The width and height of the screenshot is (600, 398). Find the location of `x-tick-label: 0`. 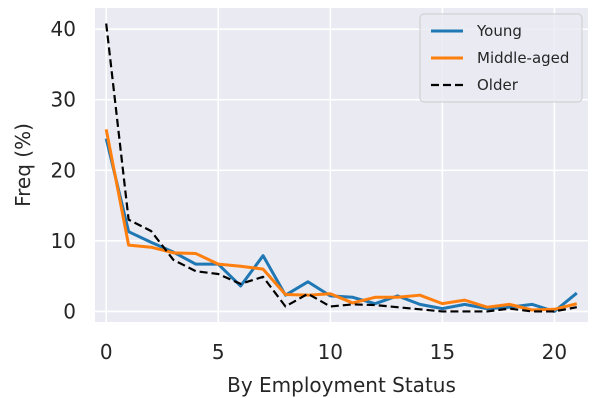

x-tick-label: 0 is located at coordinates (106, 352).